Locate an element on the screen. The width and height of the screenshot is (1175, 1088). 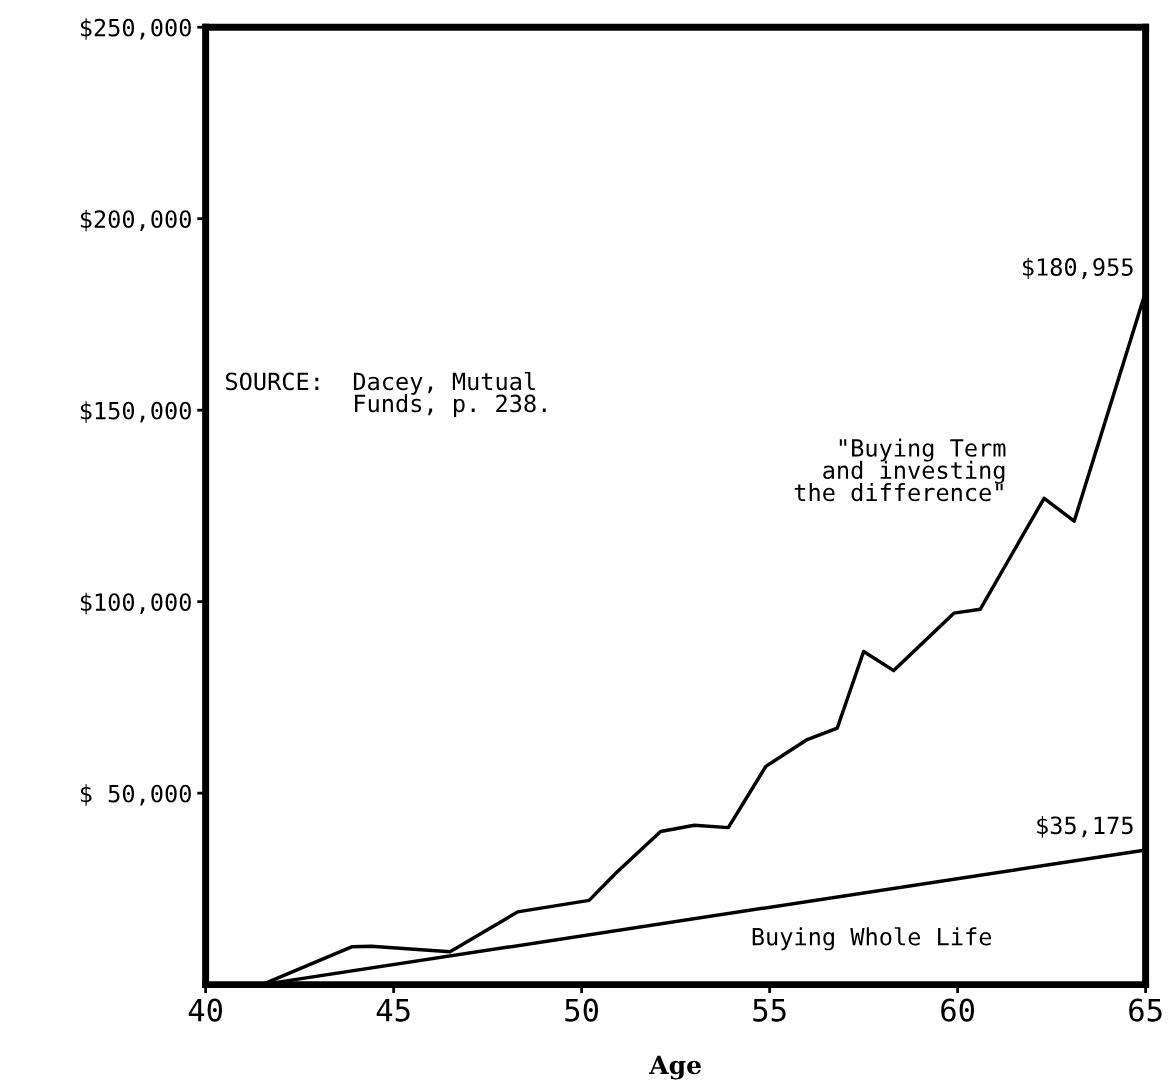
y-tick-label: $200,000 is located at coordinates (135, 220).